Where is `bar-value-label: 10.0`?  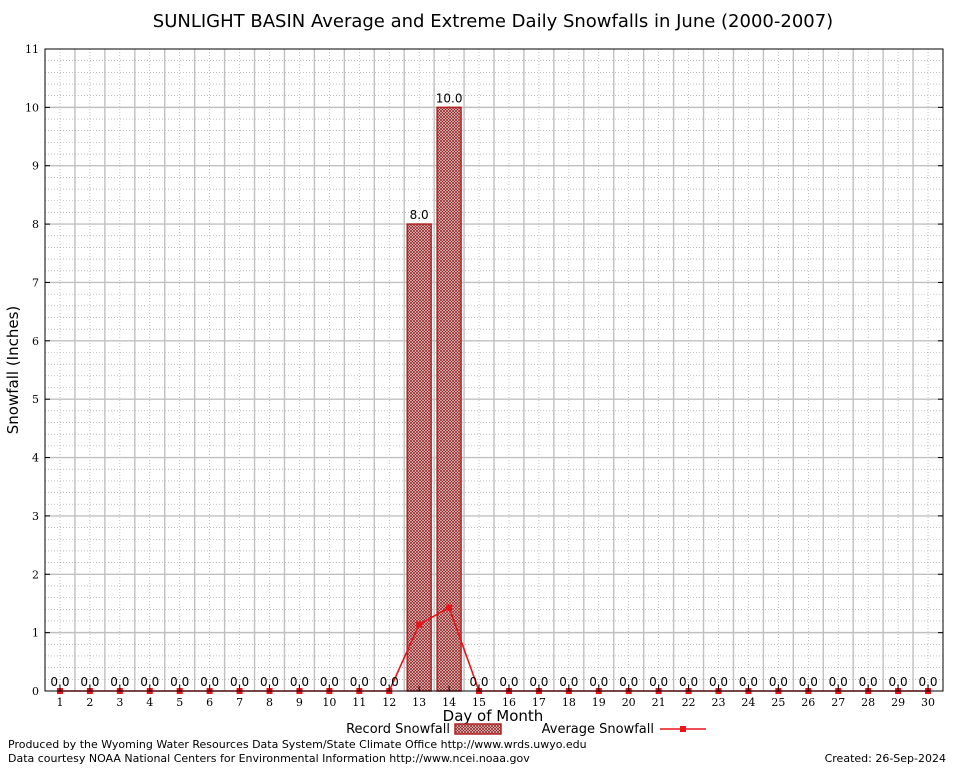 bar-value-label: 10.0 is located at coordinates (449, 98).